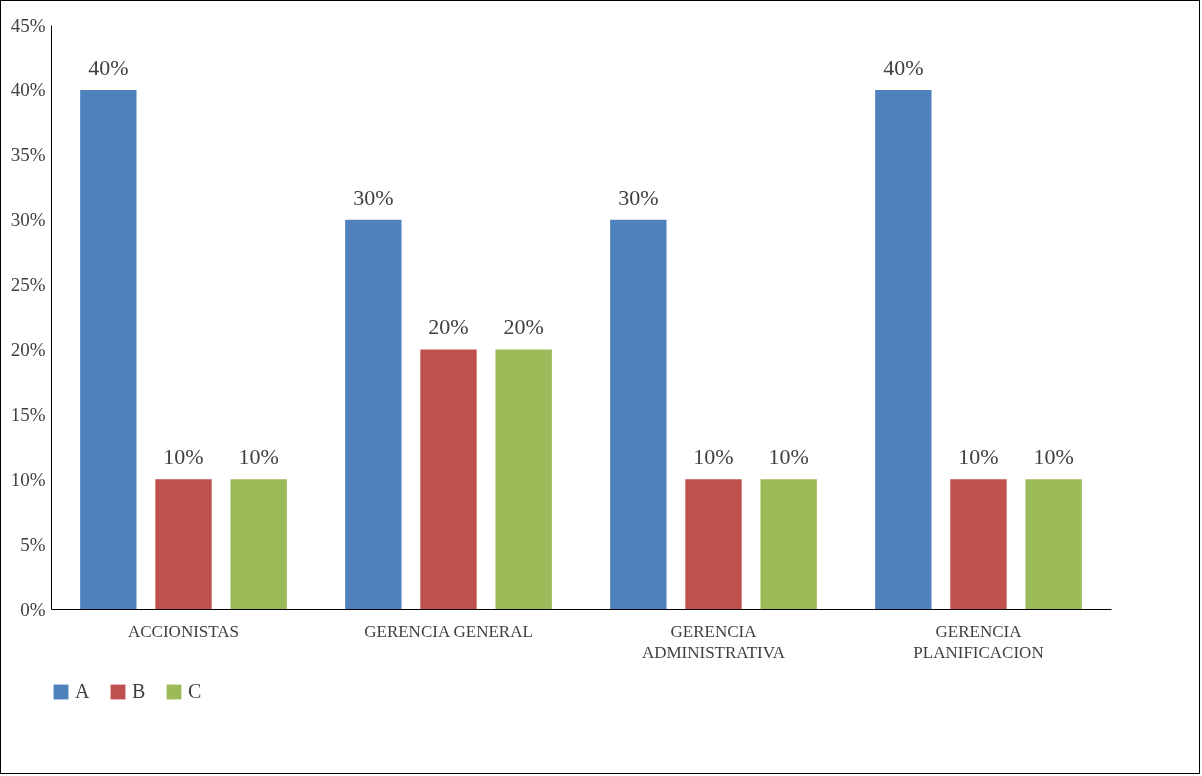  What do you see at coordinates (28, 90) in the screenshot?
I see `y-tick-label: 40%` at bounding box center [28, 90].